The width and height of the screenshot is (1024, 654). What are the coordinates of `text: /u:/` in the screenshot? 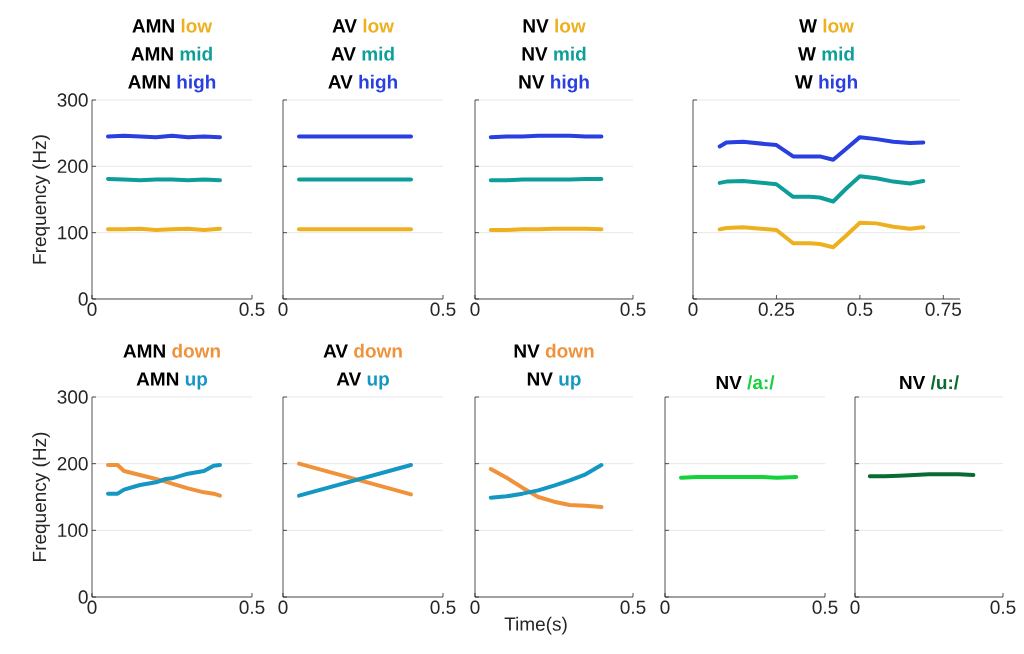 It's located at (944, 382).